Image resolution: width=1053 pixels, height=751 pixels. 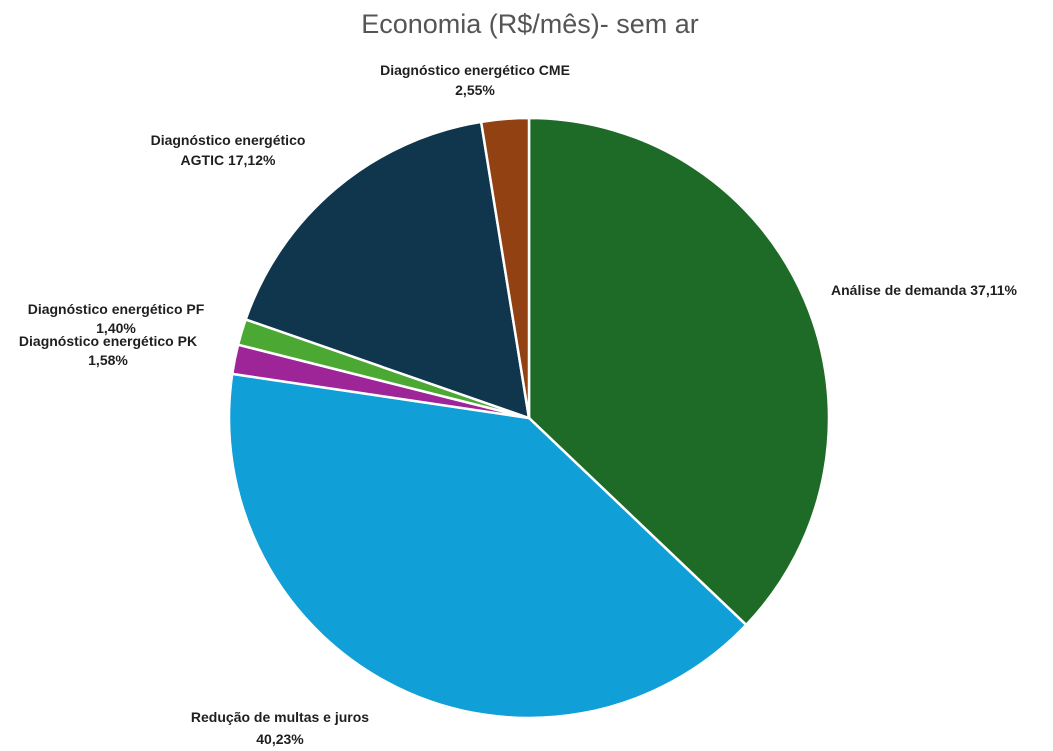 What do you see at coordinates (116, 309) in the screenshot?
I see `data-label-line: Diagnóstico energético PF` at bounding box center [116, 309].